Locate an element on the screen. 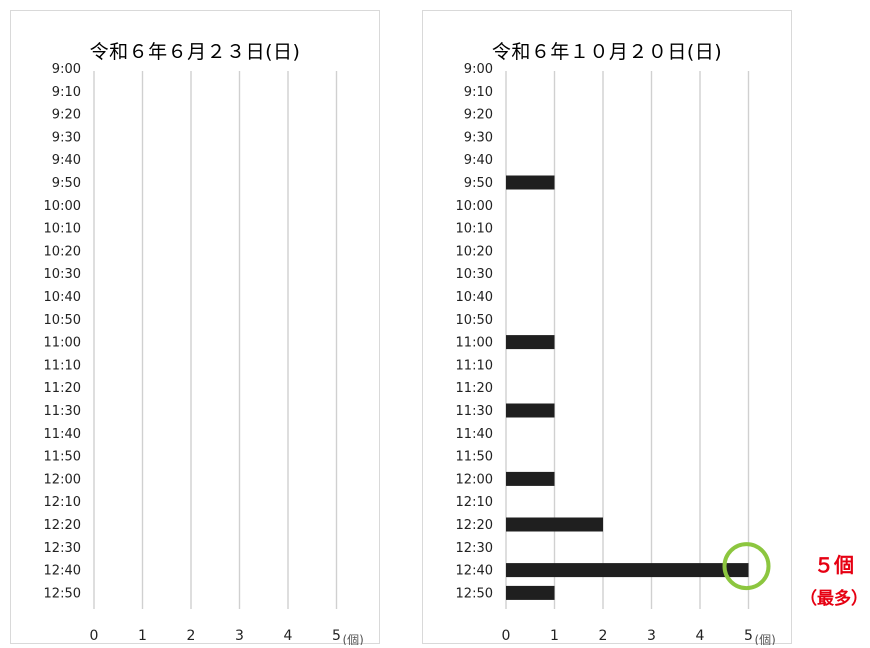 The height and width of the screenshot is (648, 870). left-y-tick-label: 10:50 is located at coordinates (62, 320).